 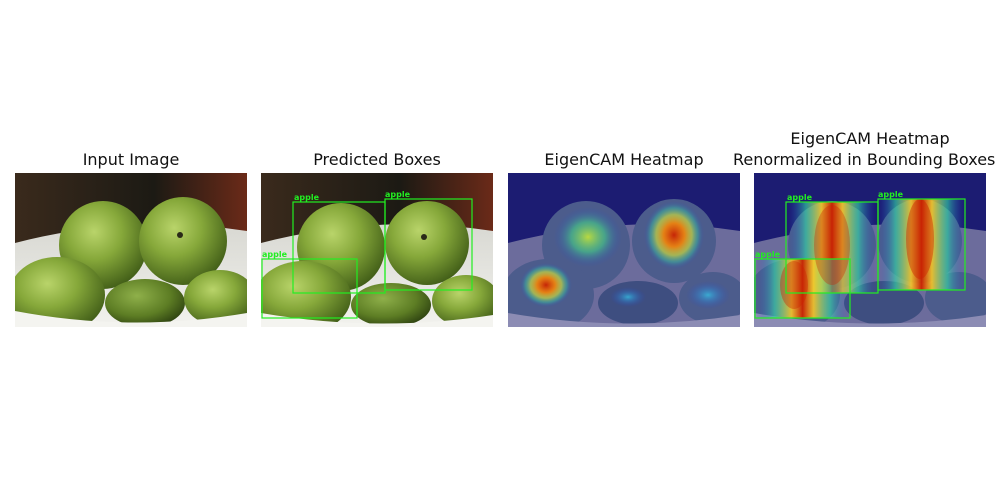 What do you see at coordinates (131, 250) in the screenshot?
I see `input-image` at bounding box center [131, 250].